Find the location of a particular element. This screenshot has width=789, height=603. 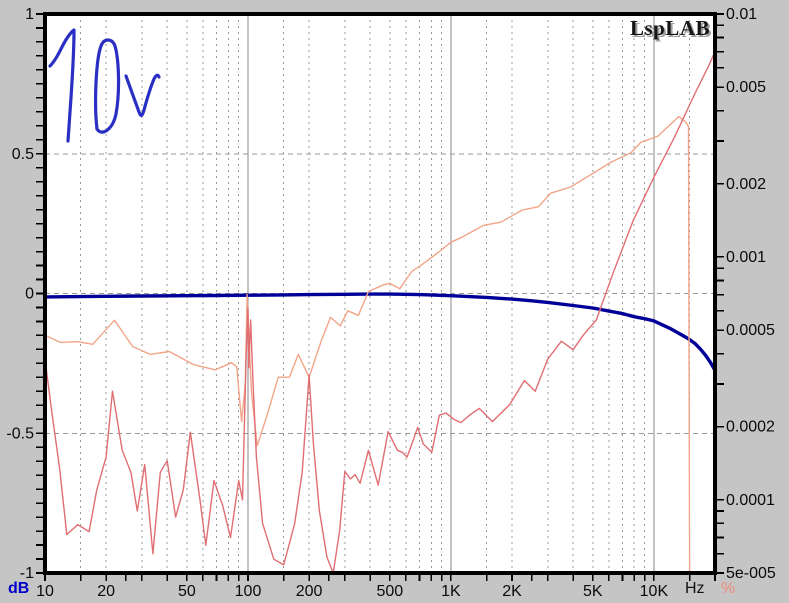

right-tick-label: 0.0001 is located at coordinates (750, 500).